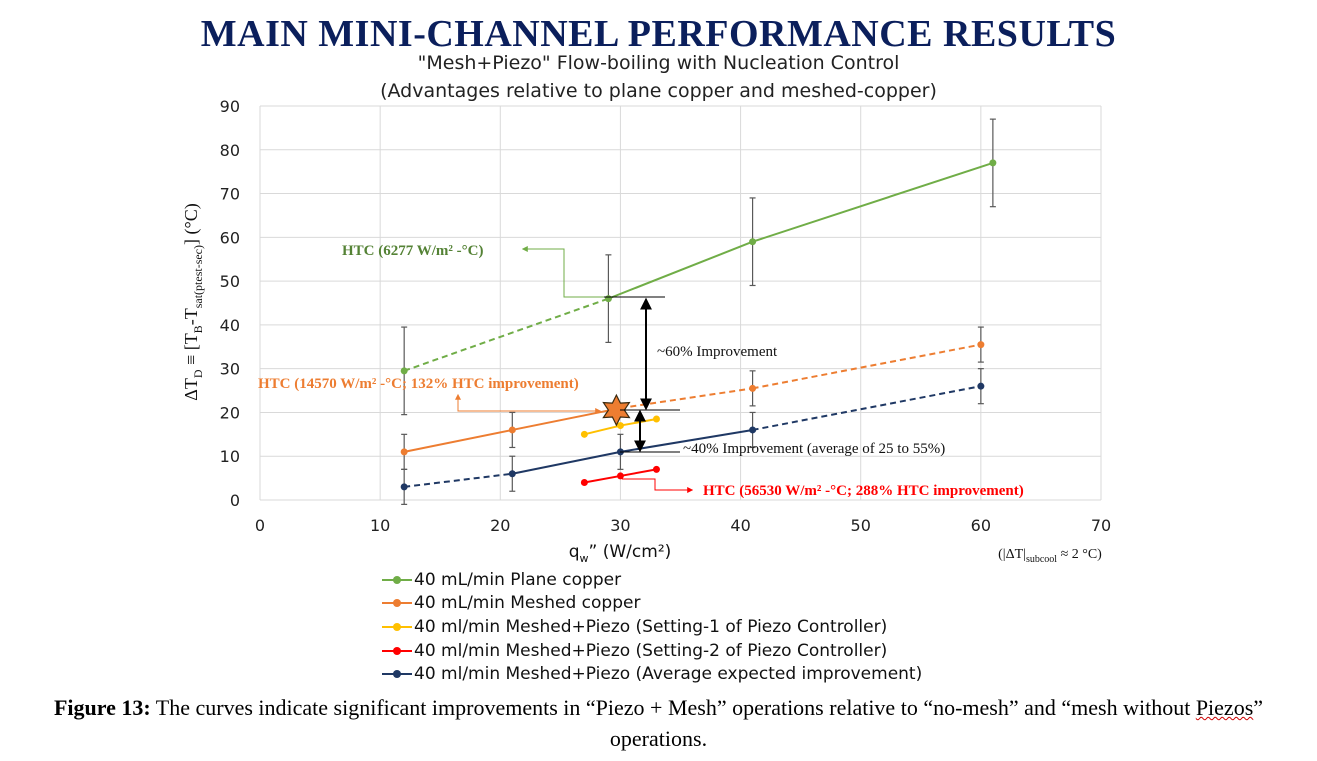 The height and width of the screenshot is (761, 1317). I want to click on x-tick-label: 60, so click(981, 525).